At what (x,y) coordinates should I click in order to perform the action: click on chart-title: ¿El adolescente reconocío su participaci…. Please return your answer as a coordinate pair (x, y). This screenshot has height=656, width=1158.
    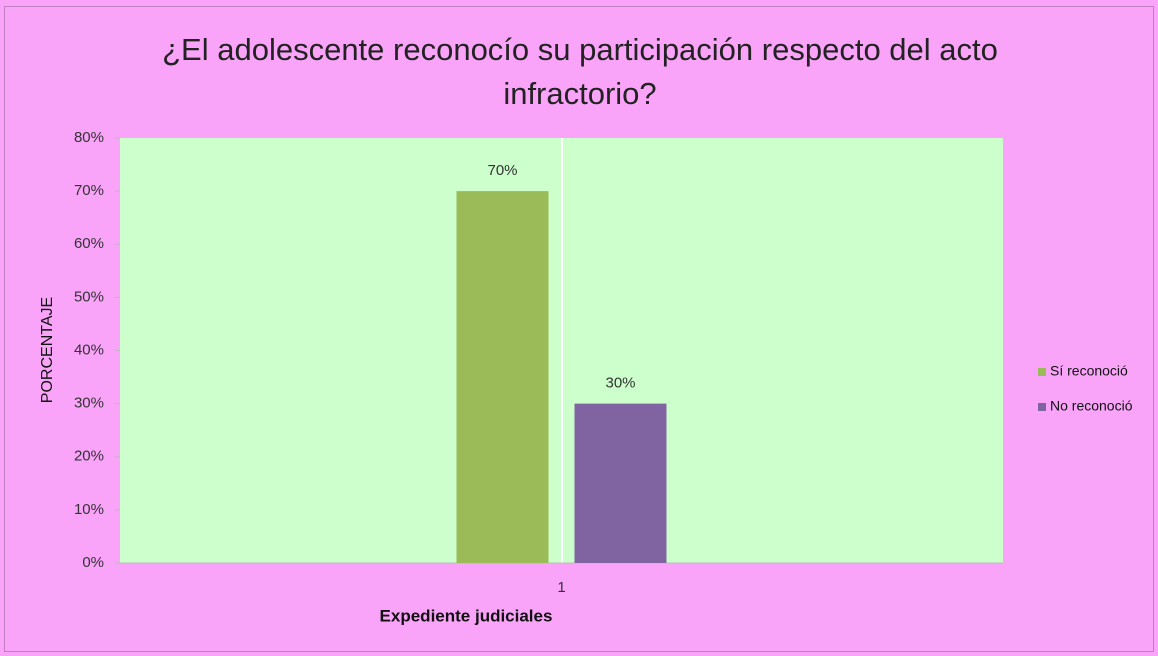
    Looking at the image, I should click on (580, 71).